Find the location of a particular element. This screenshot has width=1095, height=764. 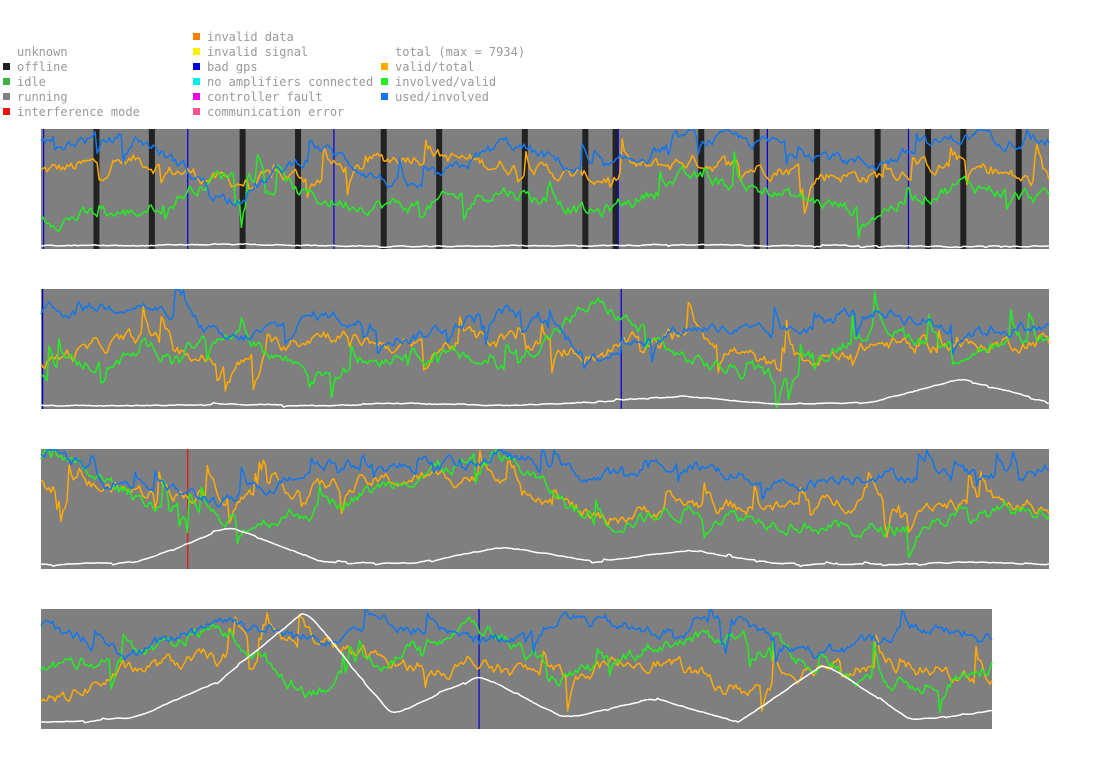

legend-controller-fault-swatch is located at coordinates (196, 96).